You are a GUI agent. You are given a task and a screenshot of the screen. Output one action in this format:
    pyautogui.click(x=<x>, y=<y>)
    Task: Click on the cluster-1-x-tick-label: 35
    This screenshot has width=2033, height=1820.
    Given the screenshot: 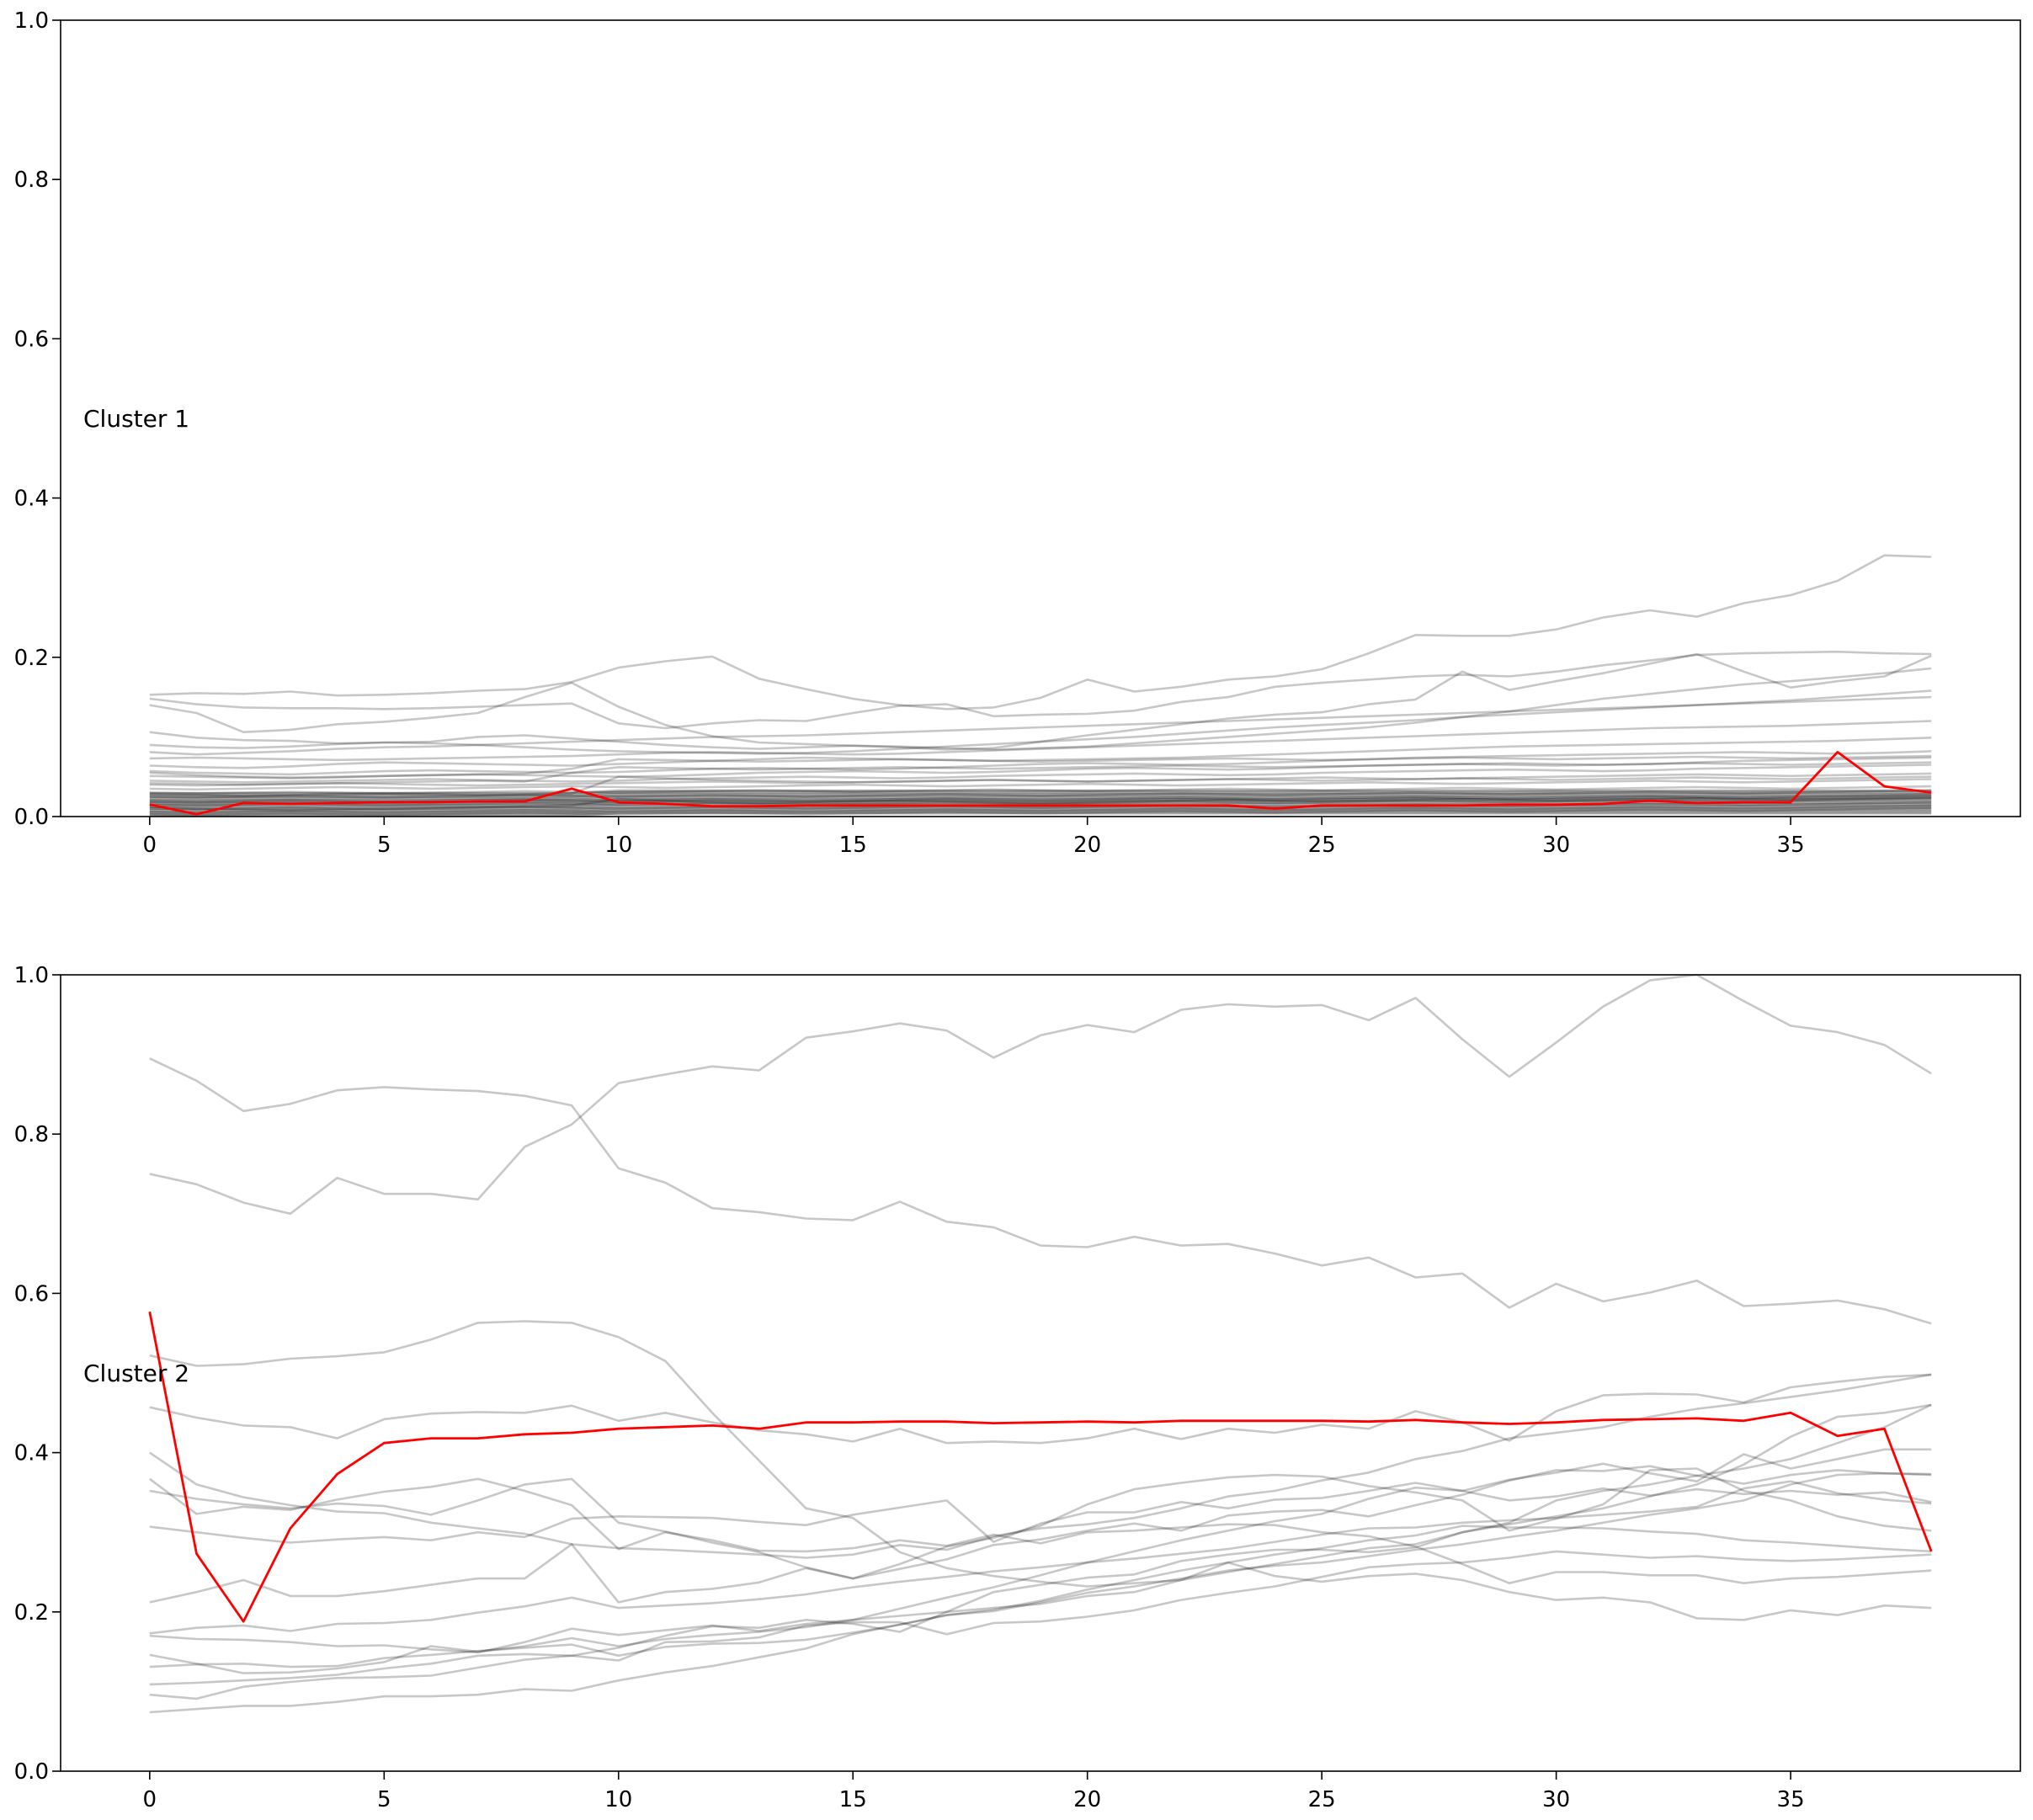 What is the action you would take?
    pyautogui.click(x=1791, y=846)
    